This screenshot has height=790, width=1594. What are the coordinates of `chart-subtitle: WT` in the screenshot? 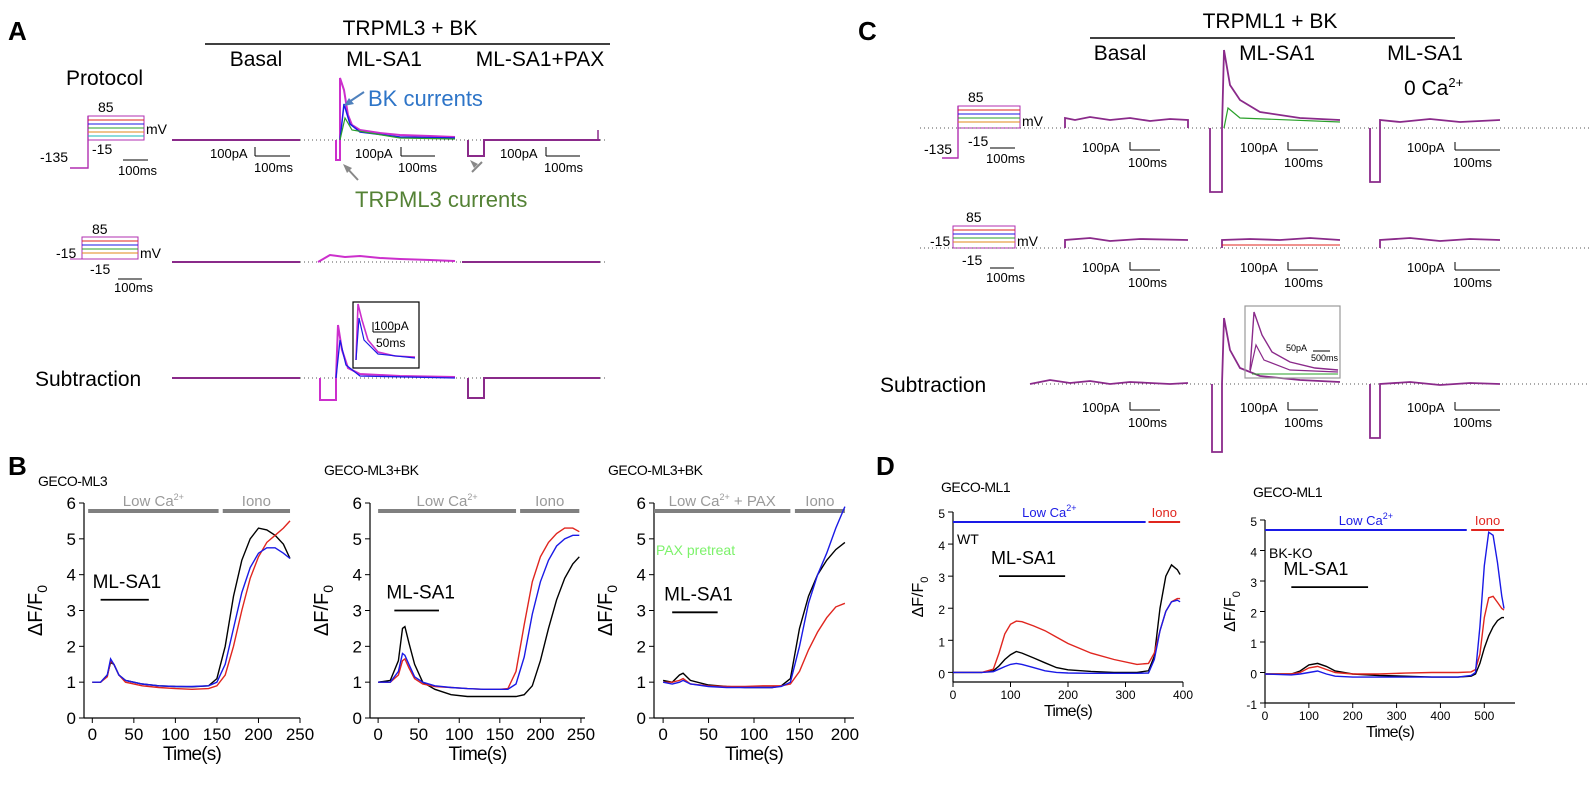 It's located at (968, 539).